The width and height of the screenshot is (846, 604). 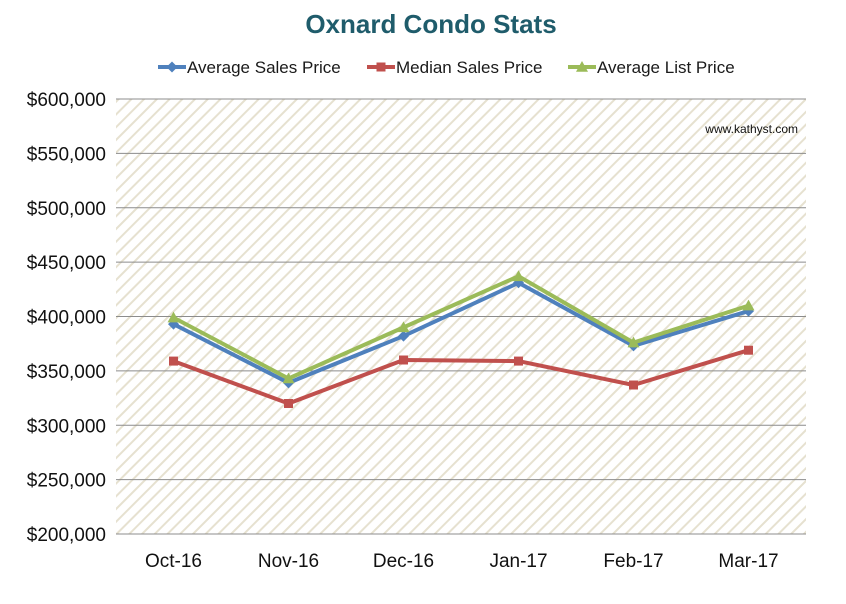 What do you see at coordinates (403, 336) in the screenshot?
I see `data-point-average-sales-price` at bounding box center [403, 336].